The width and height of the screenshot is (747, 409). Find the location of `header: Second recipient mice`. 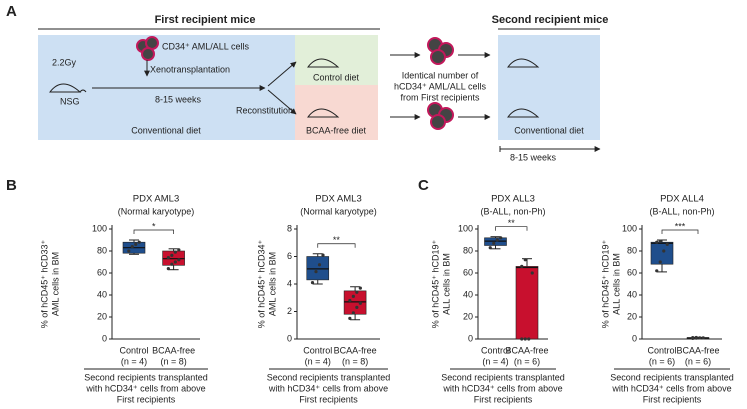

header: Second recipient mice is located at coordinates (550, 20).